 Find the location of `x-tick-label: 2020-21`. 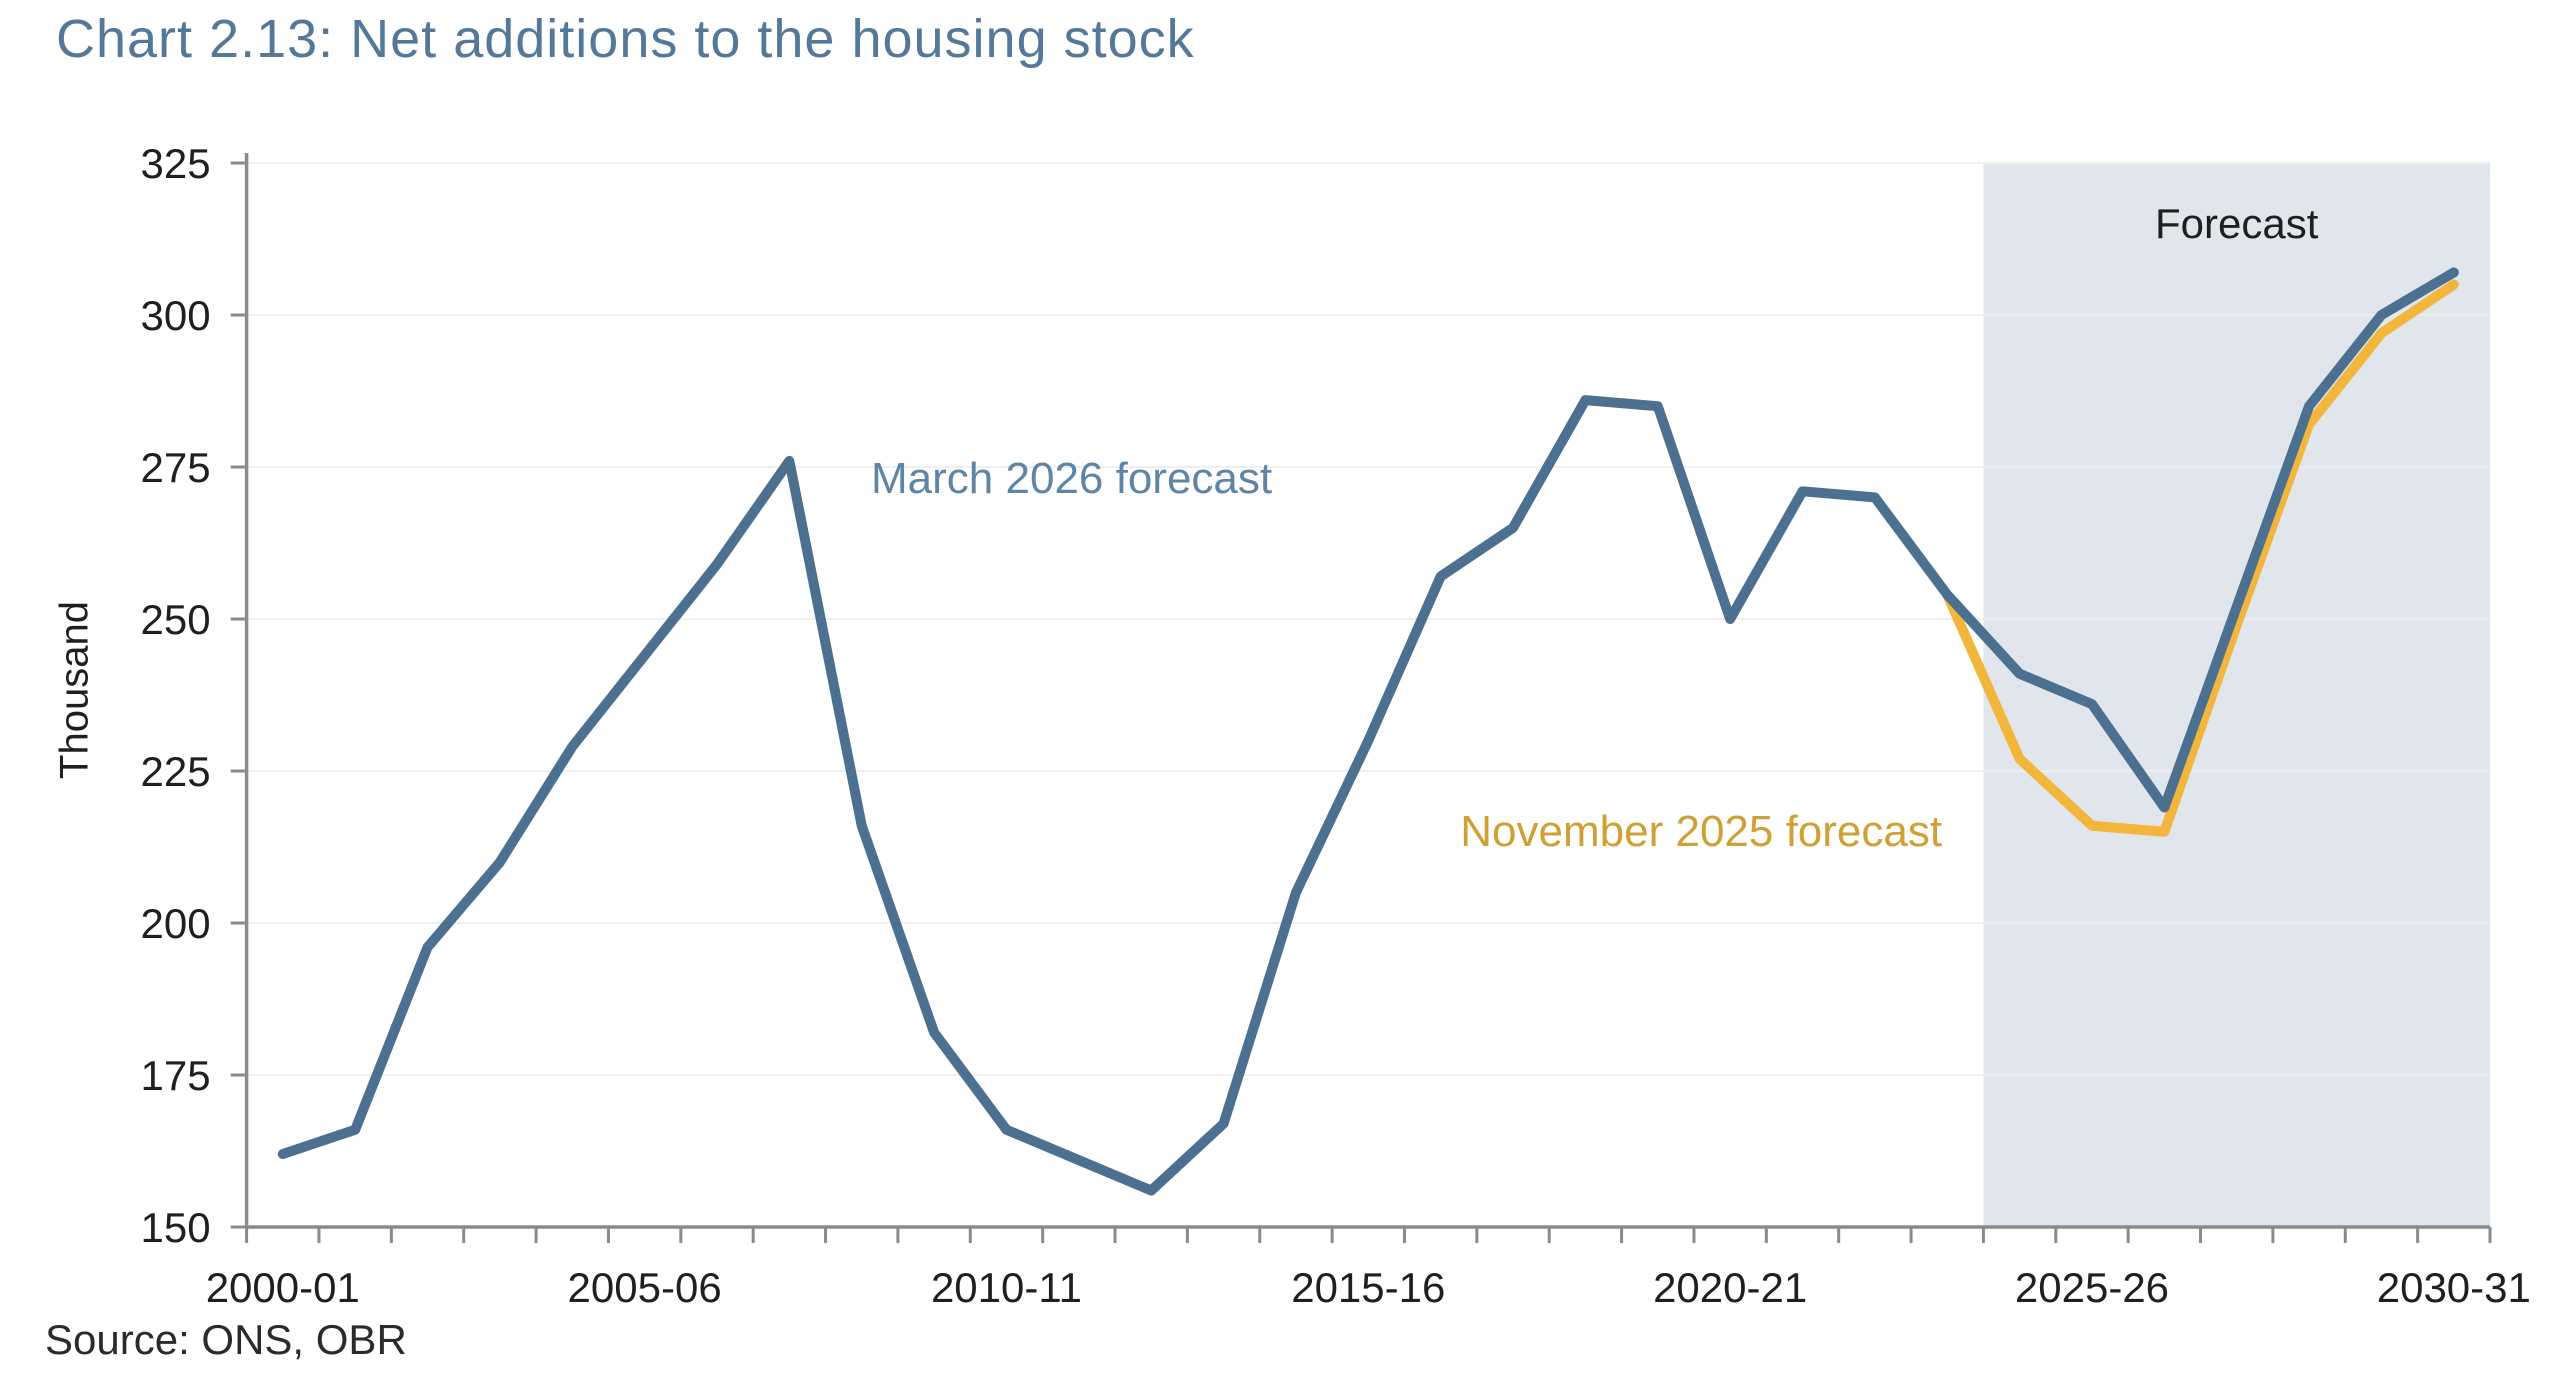

x-tick-label: 2020-21 is located at coordinates (1730, 1287).